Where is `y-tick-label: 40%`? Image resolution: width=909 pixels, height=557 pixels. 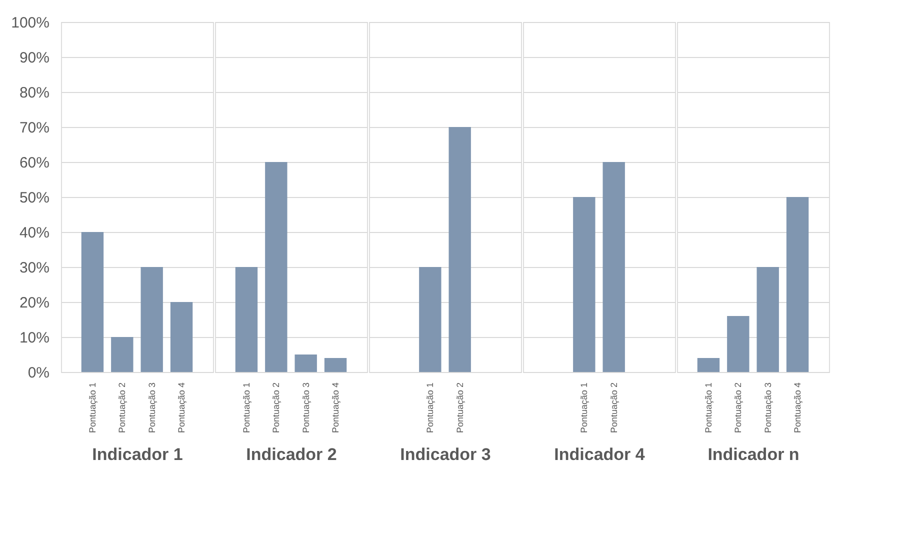
y-tick-label: 40% is located at coordinates (34, 233).